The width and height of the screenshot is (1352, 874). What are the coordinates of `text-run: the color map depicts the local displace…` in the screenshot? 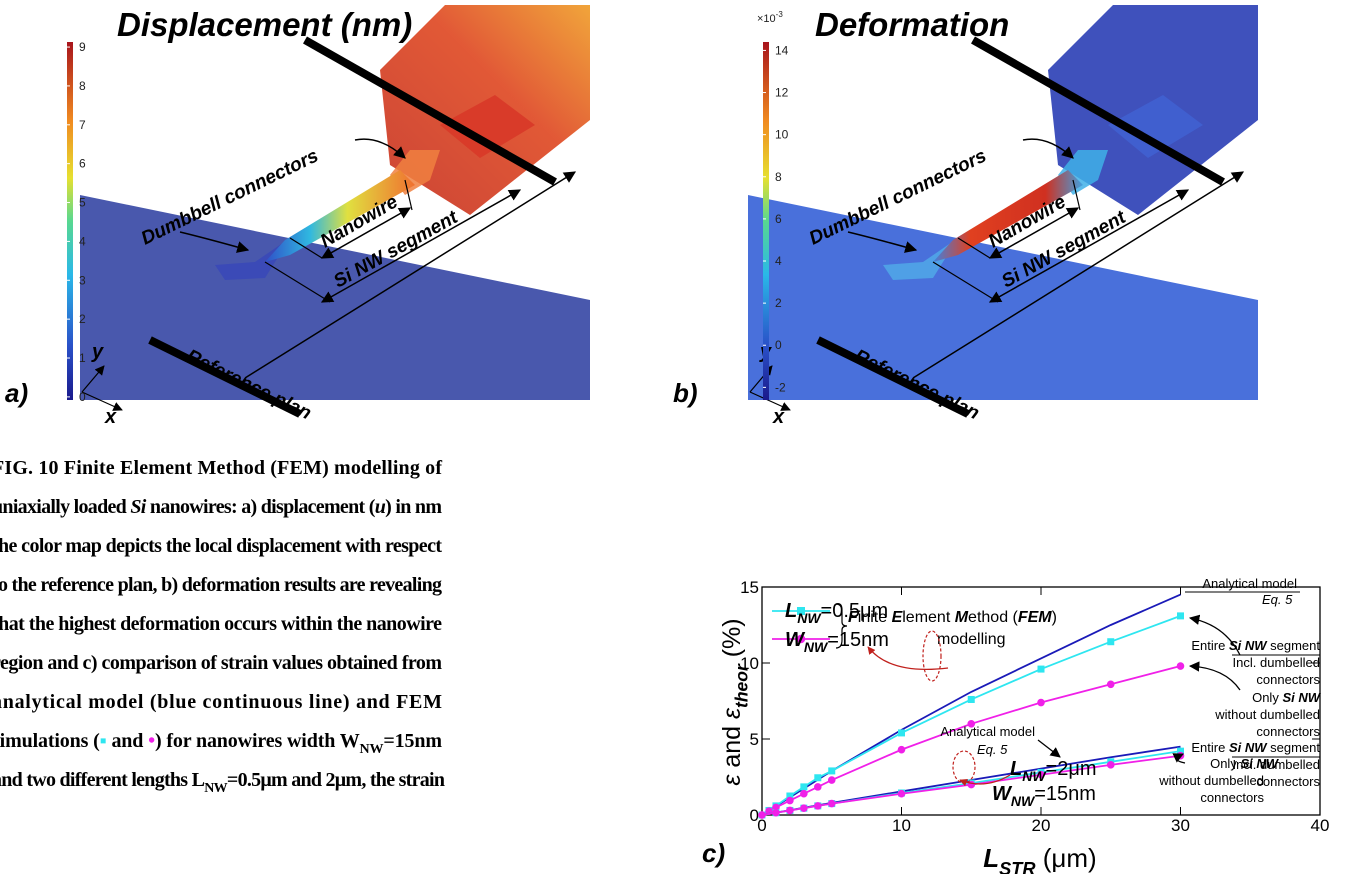 It's located at (221, 546).